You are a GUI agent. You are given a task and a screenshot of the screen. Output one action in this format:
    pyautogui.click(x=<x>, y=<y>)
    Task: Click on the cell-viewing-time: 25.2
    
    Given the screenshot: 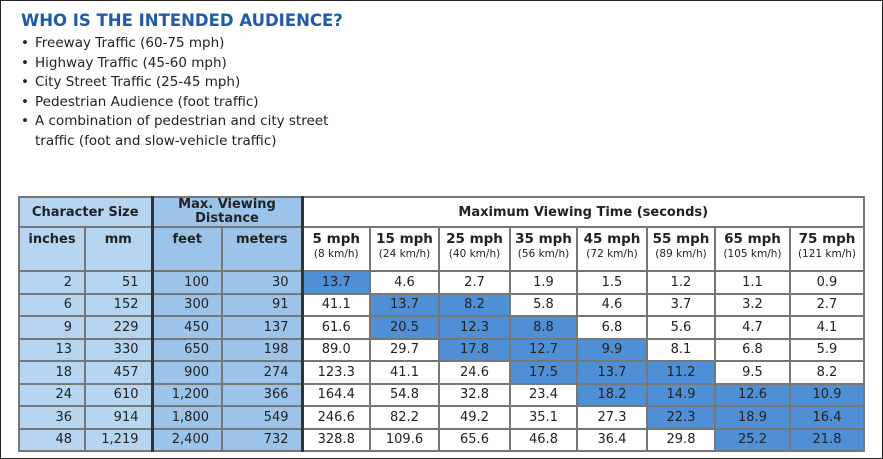 What is the action you would take?
    pyautogui.click(x=752, y=439)
    